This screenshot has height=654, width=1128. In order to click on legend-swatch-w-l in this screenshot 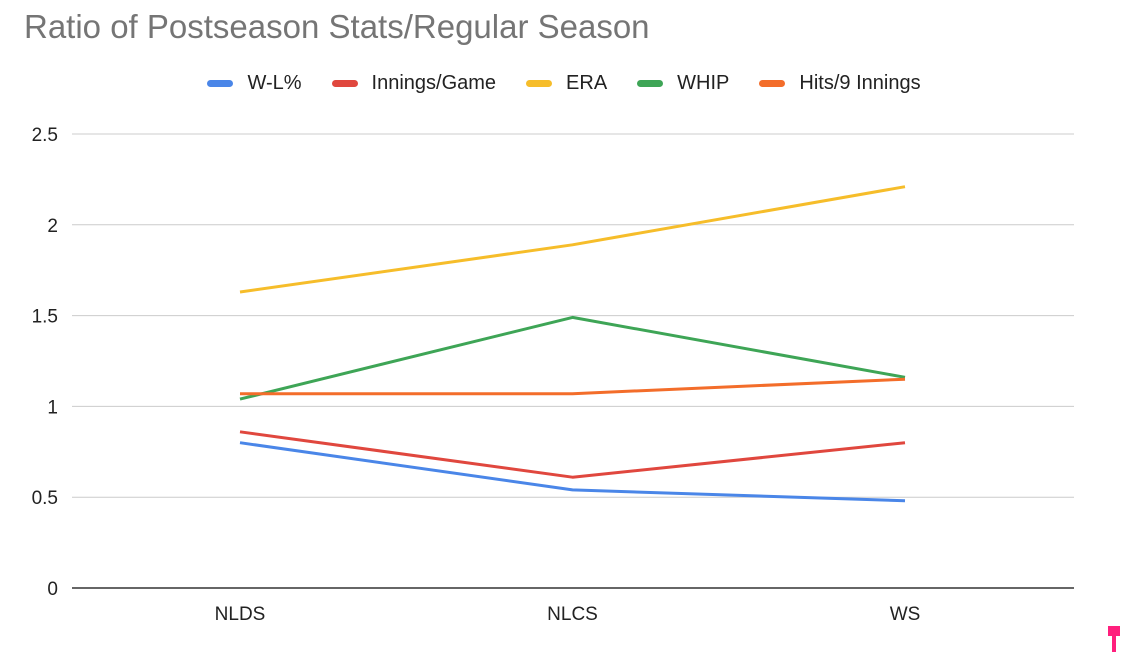, I will do `click(220, 83)`.